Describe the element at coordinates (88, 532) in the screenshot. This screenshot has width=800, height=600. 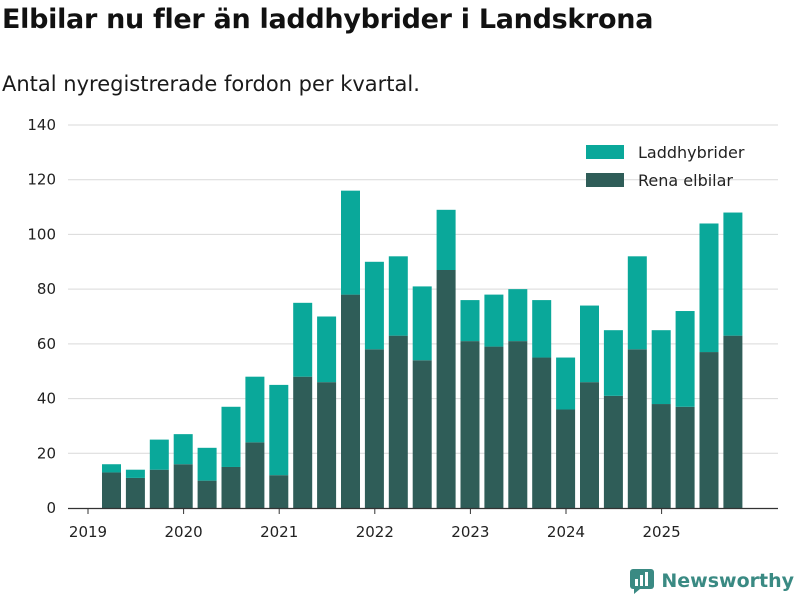
I see `x-tick-label: 2019` at that location.